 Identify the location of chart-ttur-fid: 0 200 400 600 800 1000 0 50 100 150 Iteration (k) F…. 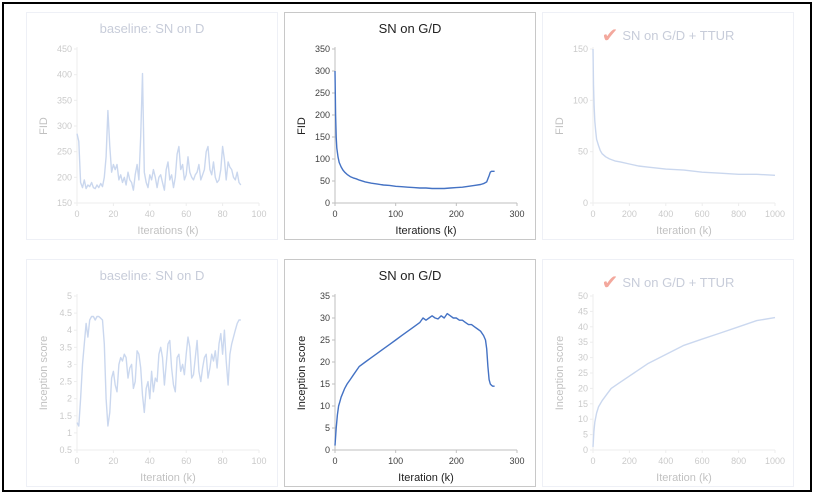
(669, 140).